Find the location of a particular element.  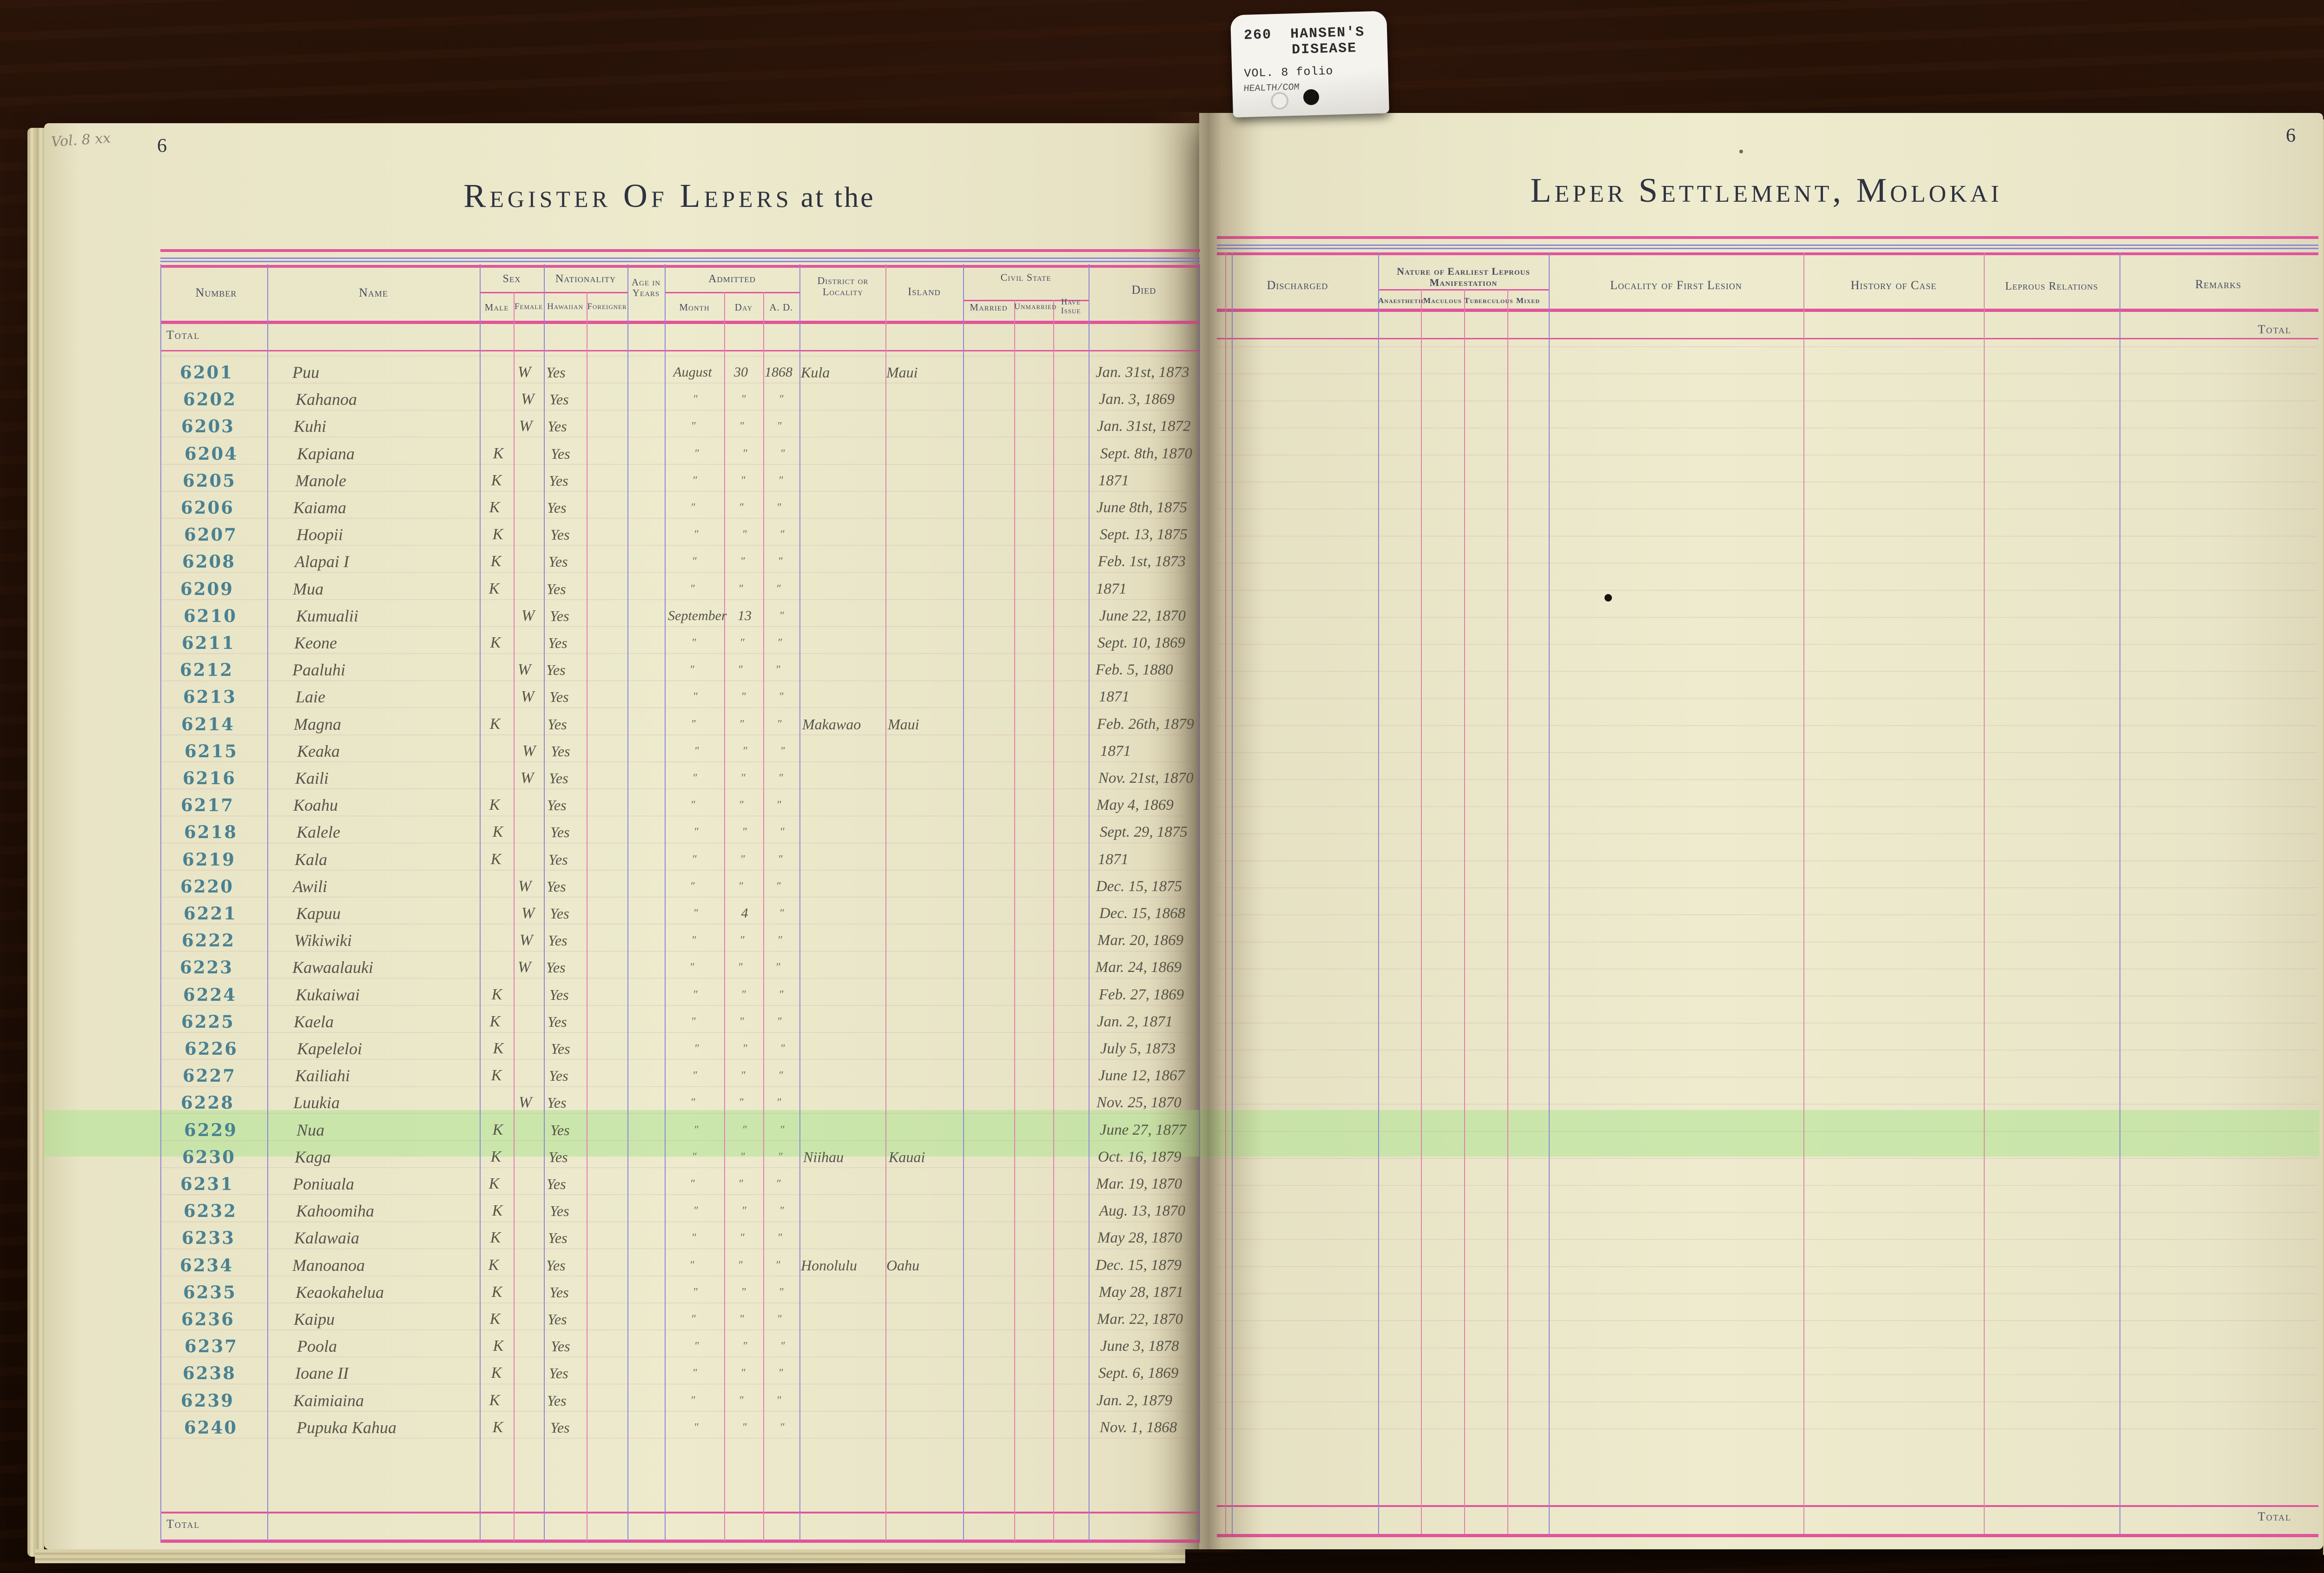

entry-number: 6202 is located at coordinates (210, 400).